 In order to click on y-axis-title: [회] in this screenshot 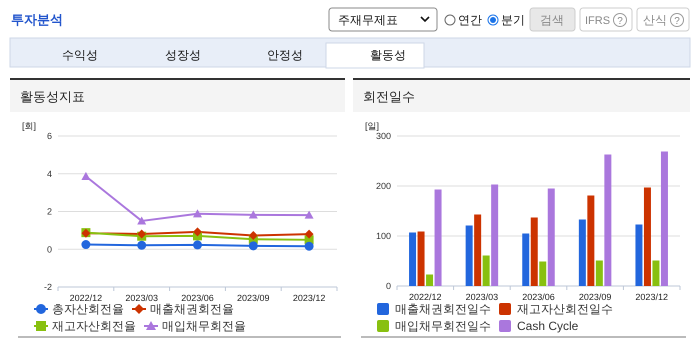, I will do `click(29, 126)`.